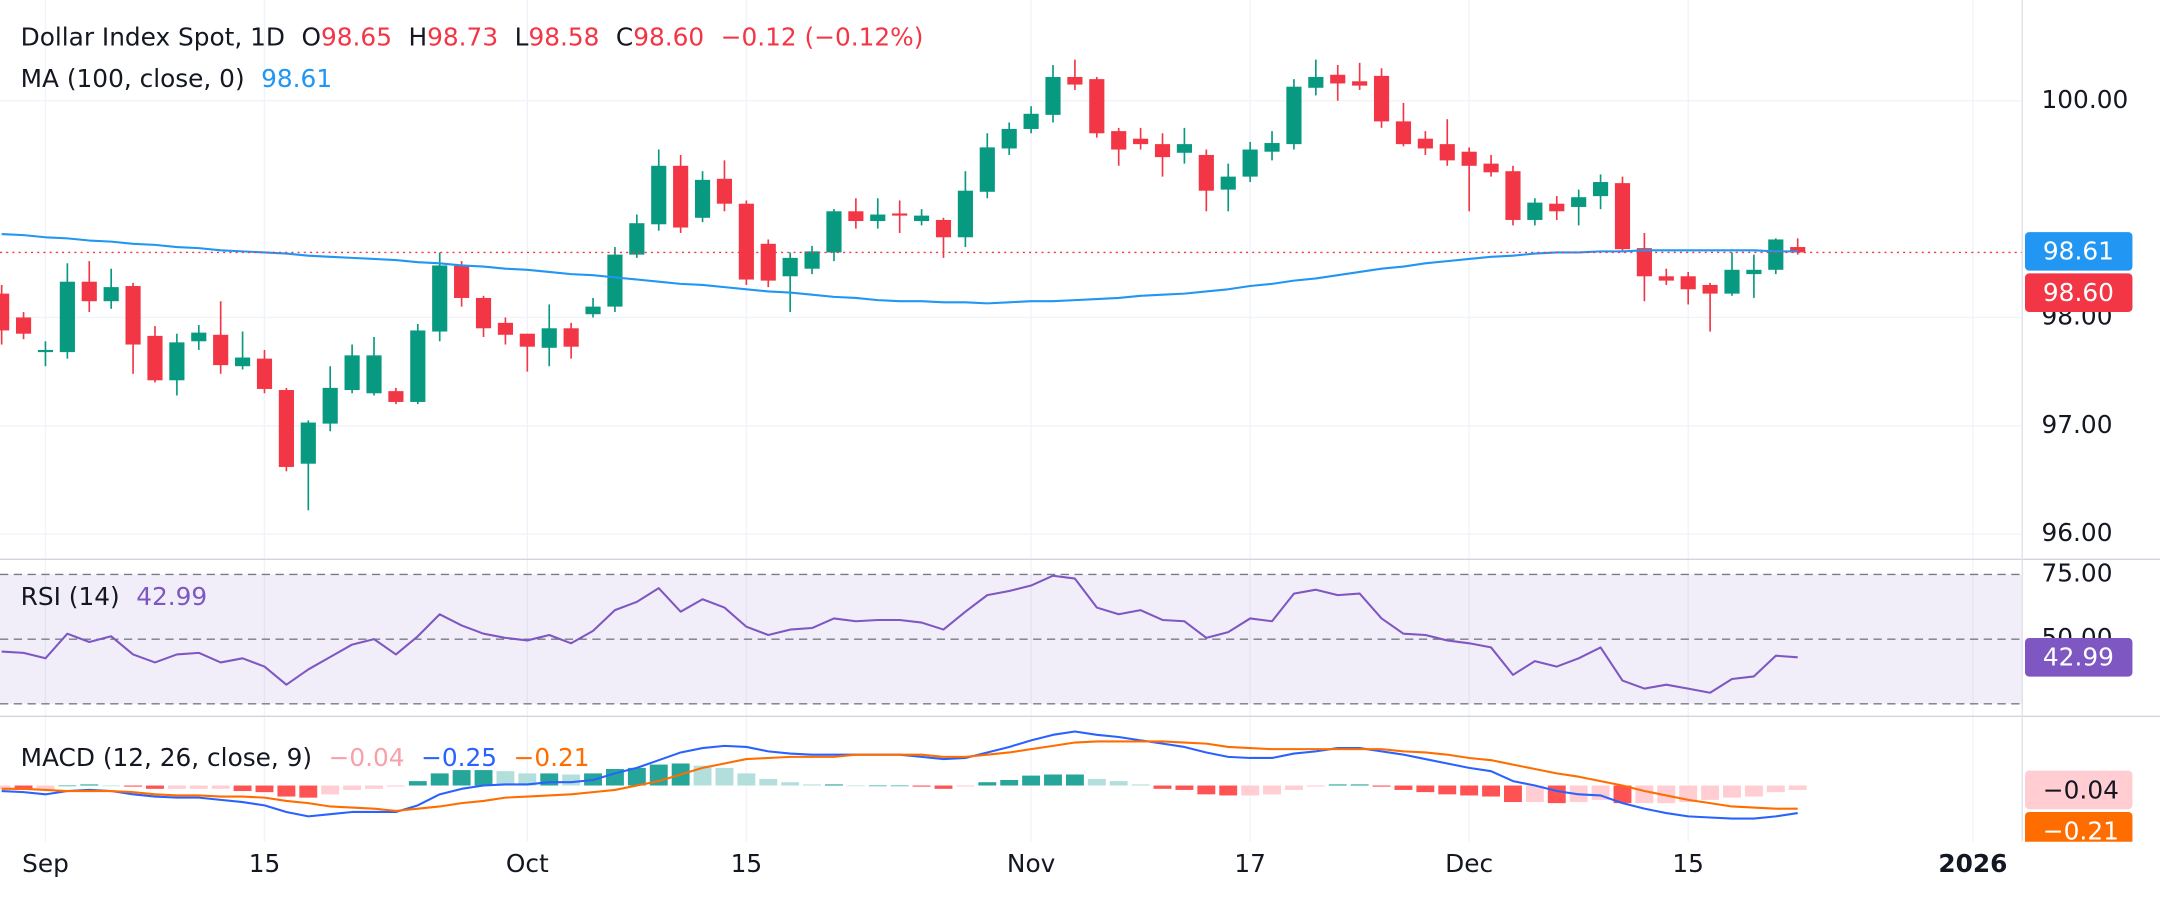 This screenshot has width=2160, height=901. Describe the element at coordinates (45, 863) in the screenshot. I see `x-tick-label: Sep` at that location.